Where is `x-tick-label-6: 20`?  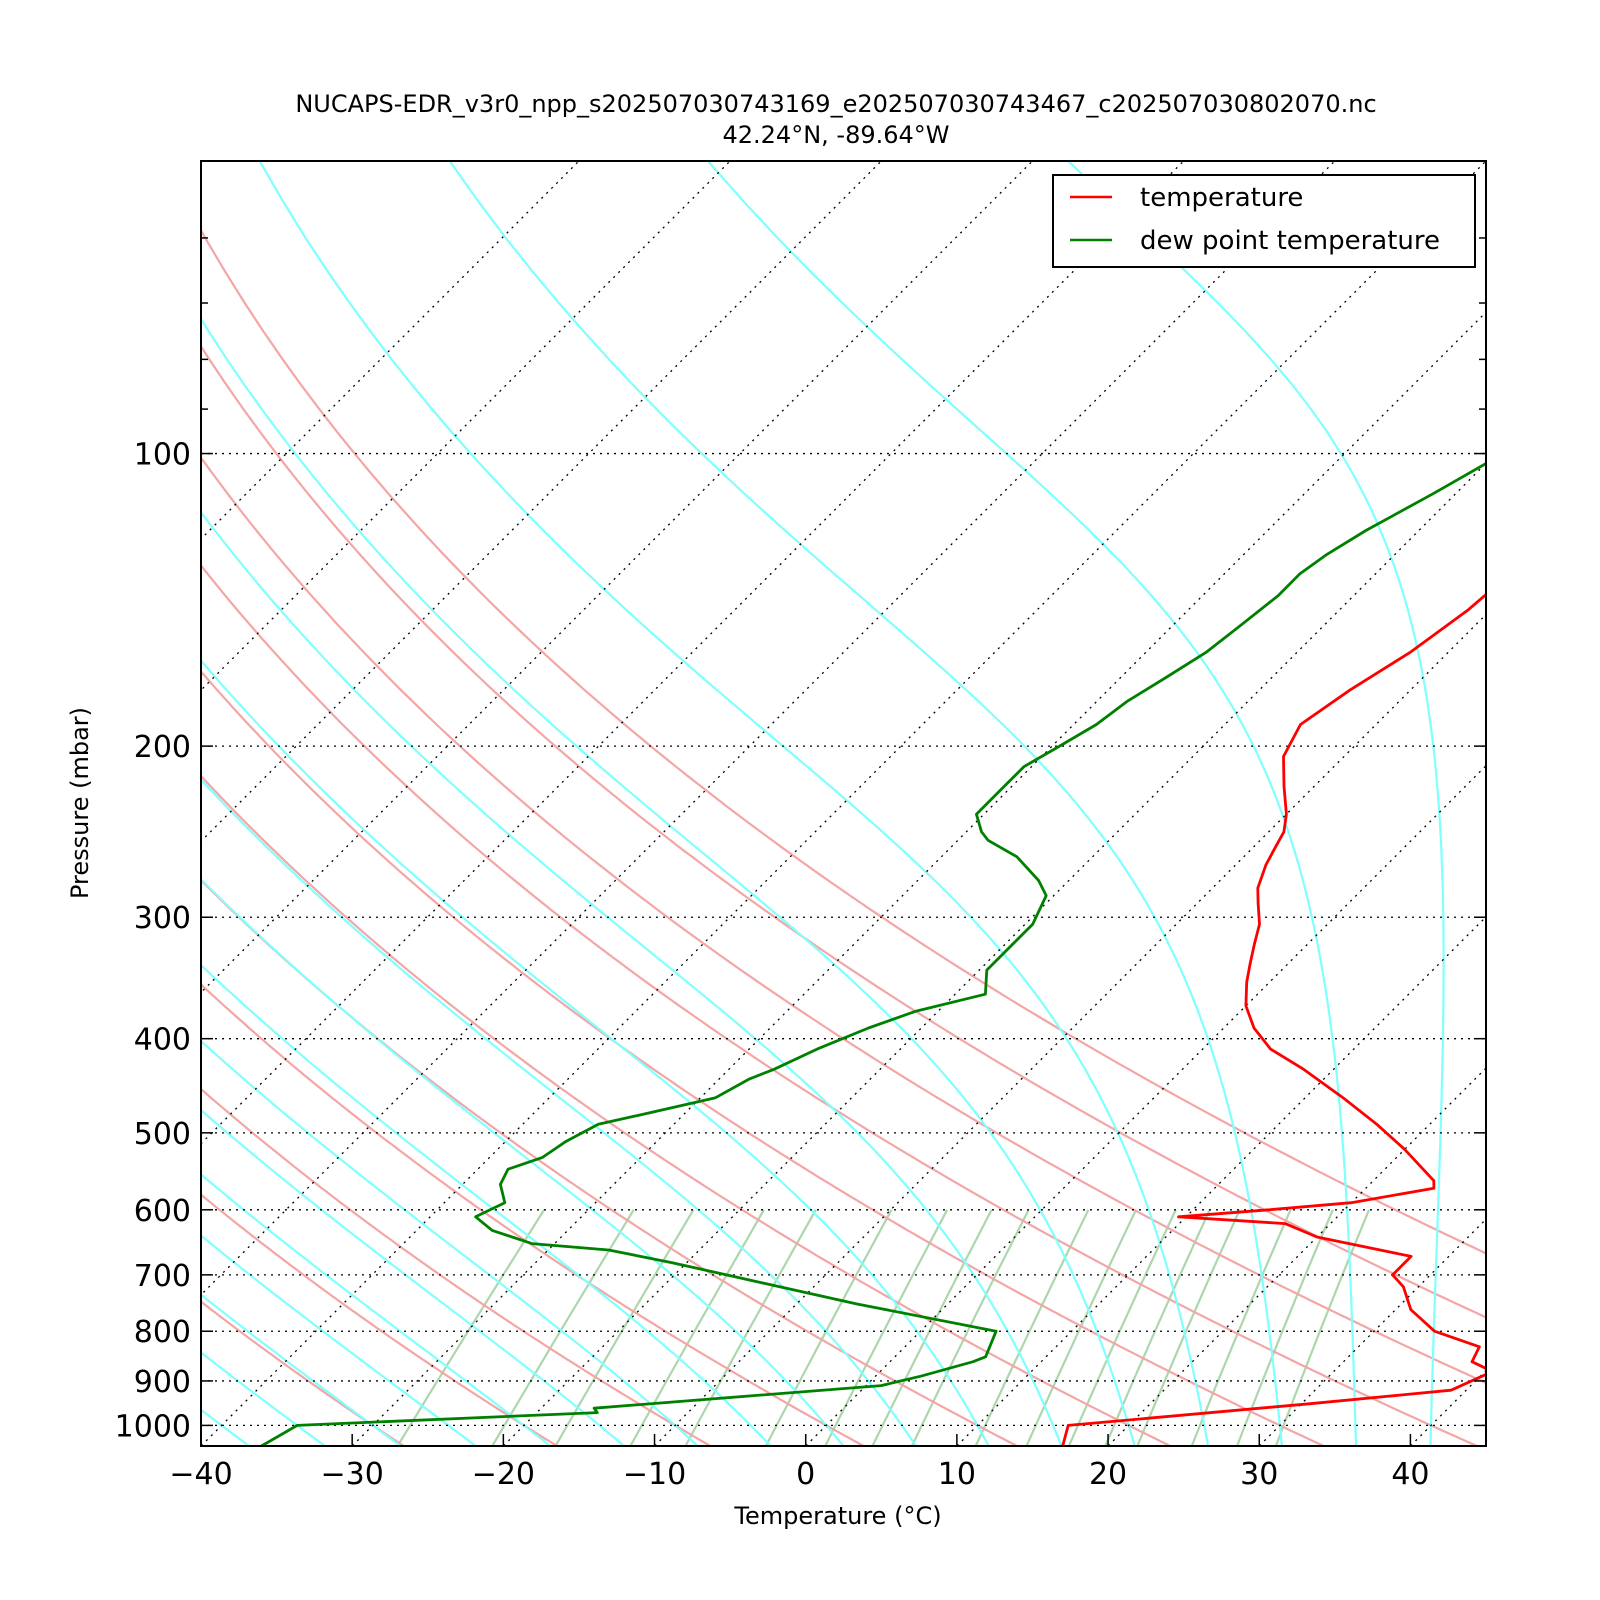 x-tick-label-6: 20 is located at coordinates (1108, 1474).